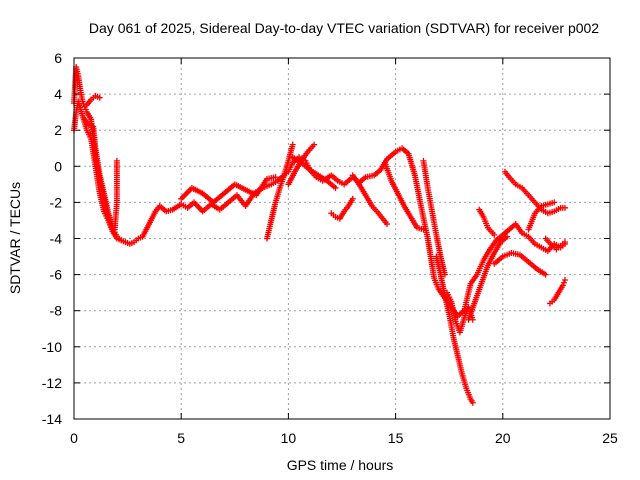  What do you see at coordinates (58, 94) in the screenshot?
I see `y-tick-label: 4` at bounding box center [58, 94].